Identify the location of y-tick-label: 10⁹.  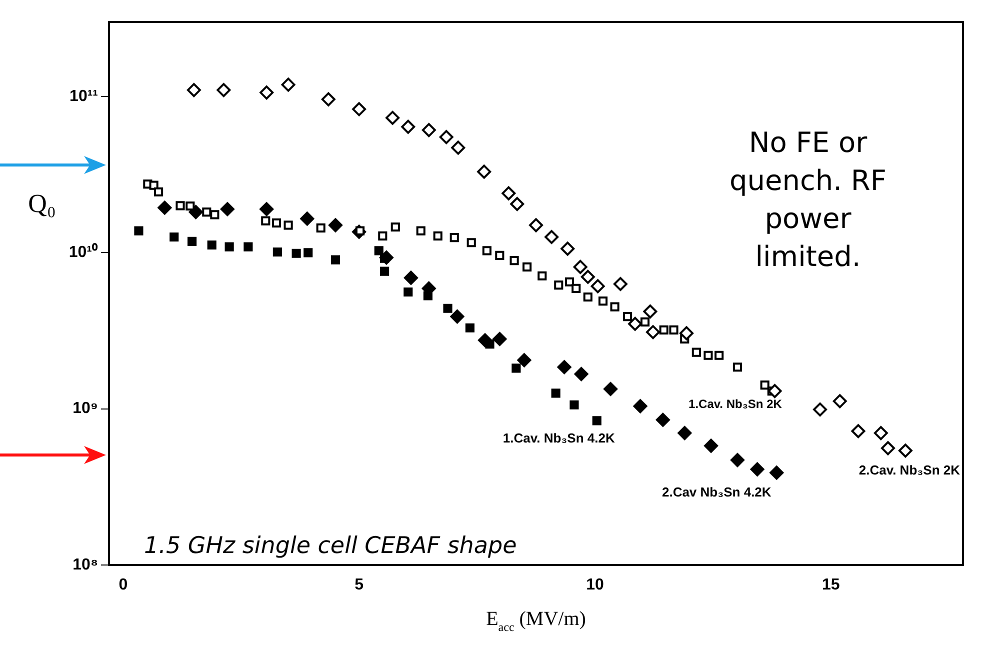
(85, 409).